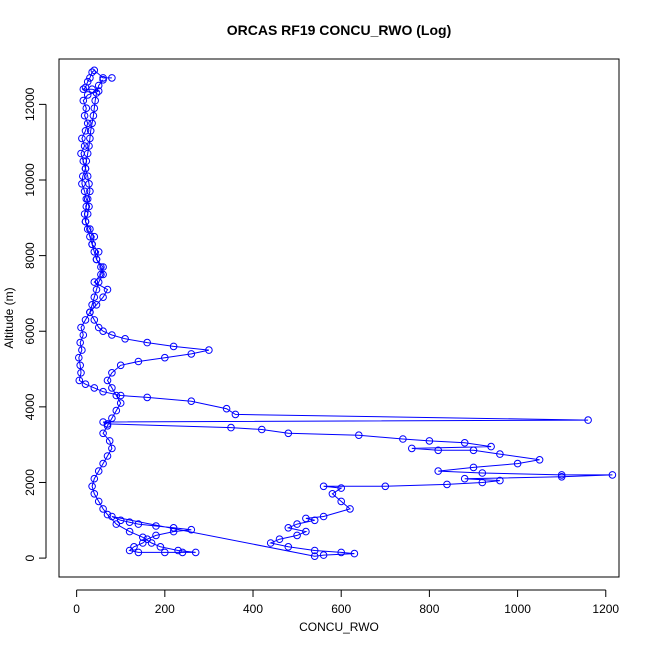 The image size is (650, 650). What do you see at coordinates (30, 482) in the screenshot?
I see `y-tick-label: 2000` at bounding box center [30, 482].